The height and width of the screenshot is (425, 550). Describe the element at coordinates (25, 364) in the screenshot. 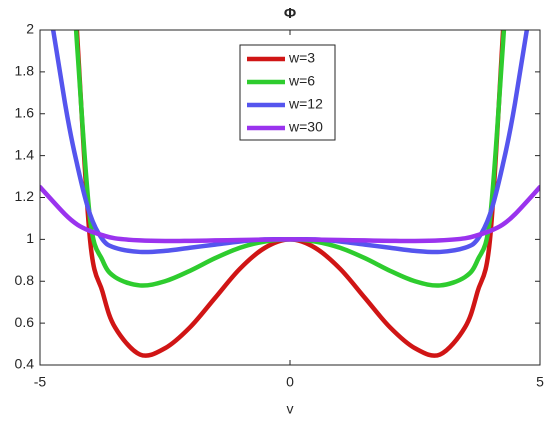

I see `y-tick-label: 0.4` at that location.